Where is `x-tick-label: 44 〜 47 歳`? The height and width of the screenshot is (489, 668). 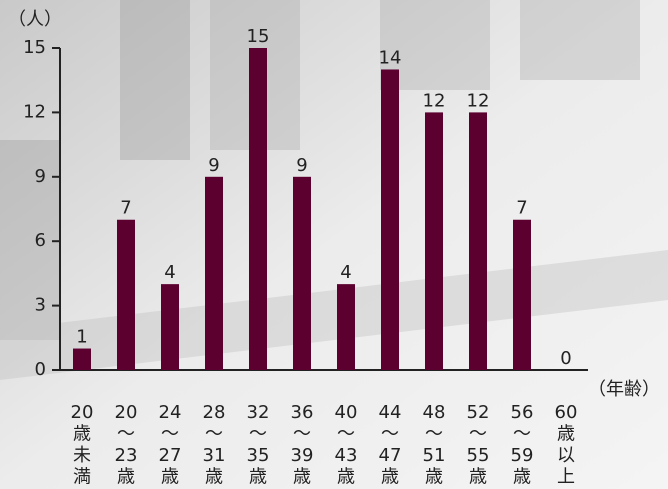 x-tick-label: 44 〜 47 歳 is located at coordinates (390, 445).